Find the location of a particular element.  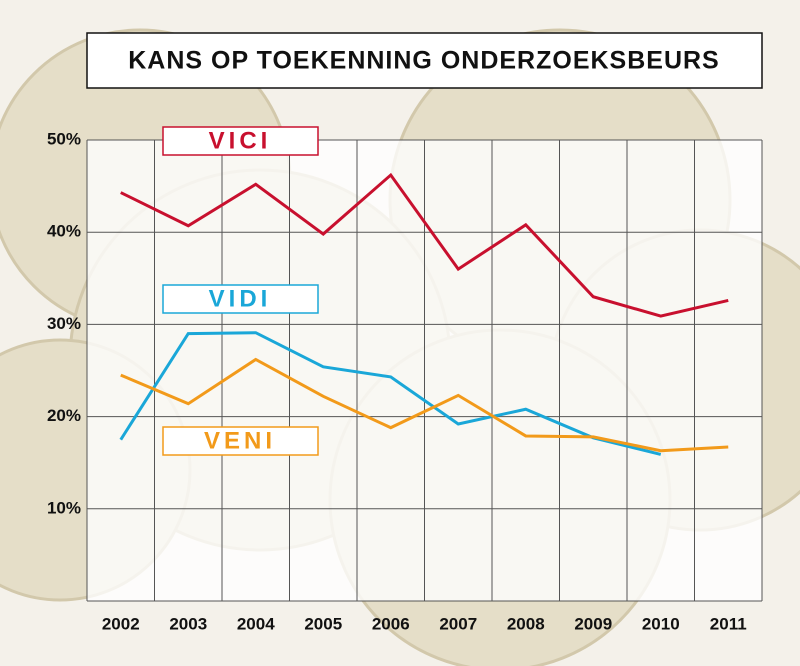

x-tick-label: 2005 is located at coordinates (323, 623).